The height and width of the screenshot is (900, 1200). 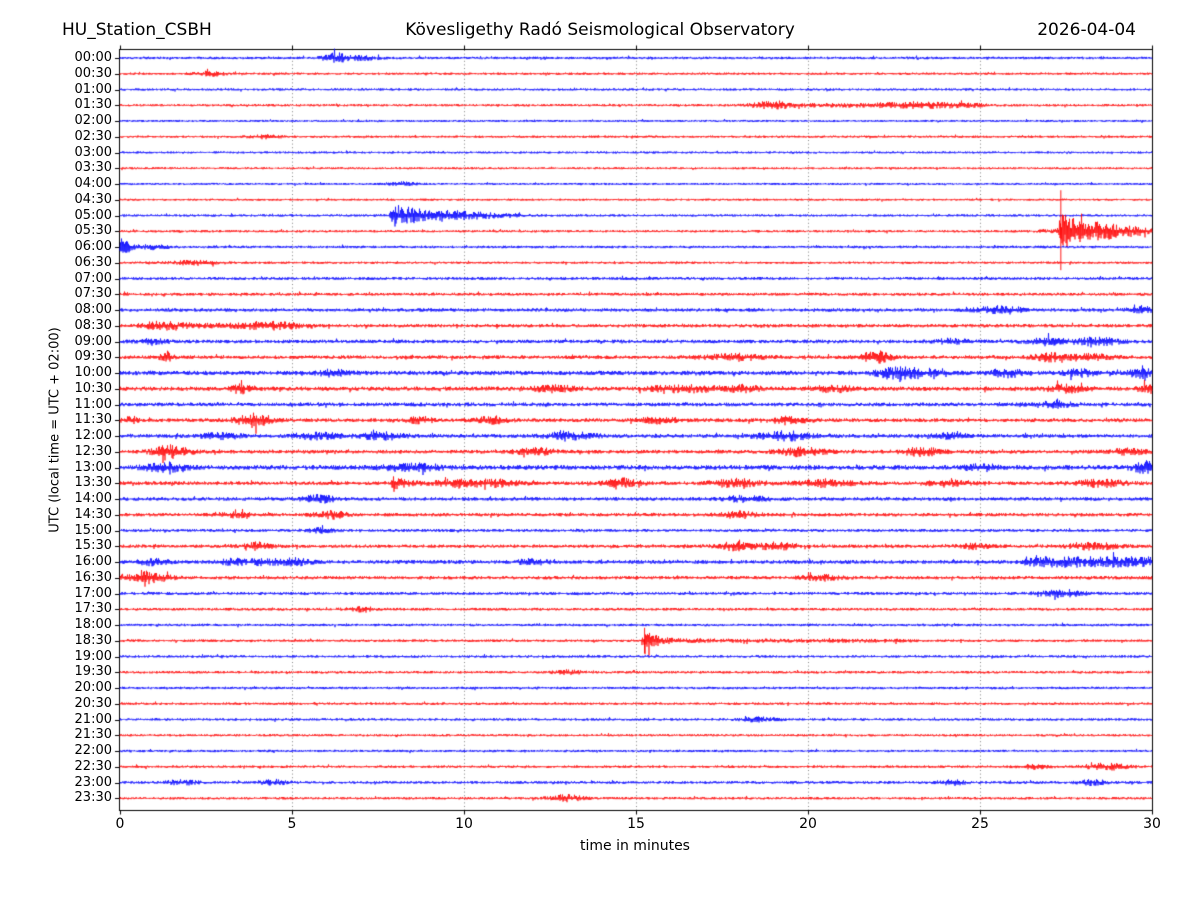 What do you see at coordinates (93, 593) in the screenshot?
I see `y-tick-label: 17:00` at bounding box center [93, 593].